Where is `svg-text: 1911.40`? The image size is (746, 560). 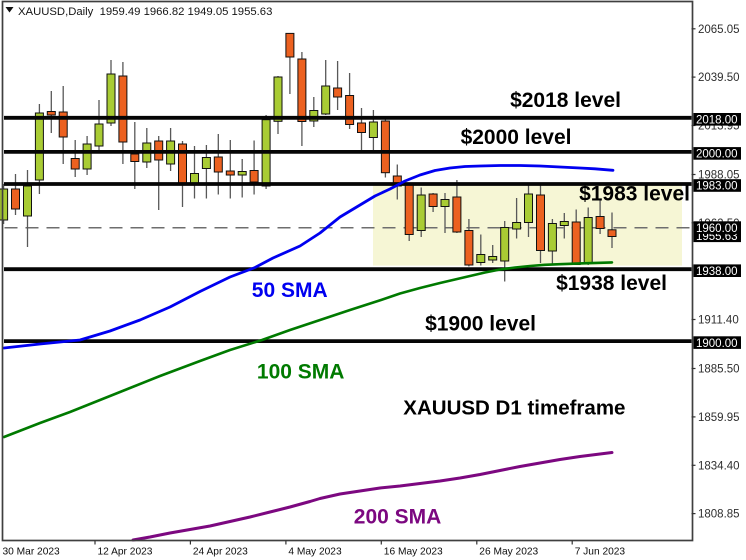 svg-text: 1911.40 is located at coordinates (718, 321).